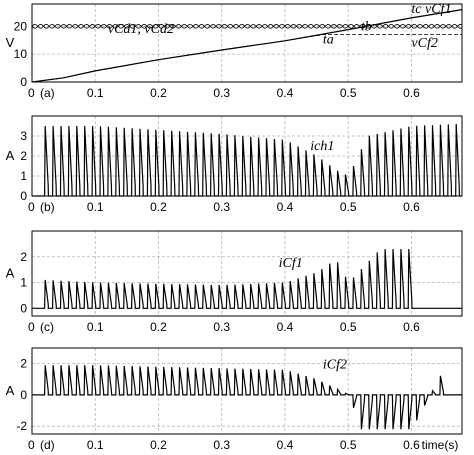  I want to click on panel-label: (a), so click(47, 93).